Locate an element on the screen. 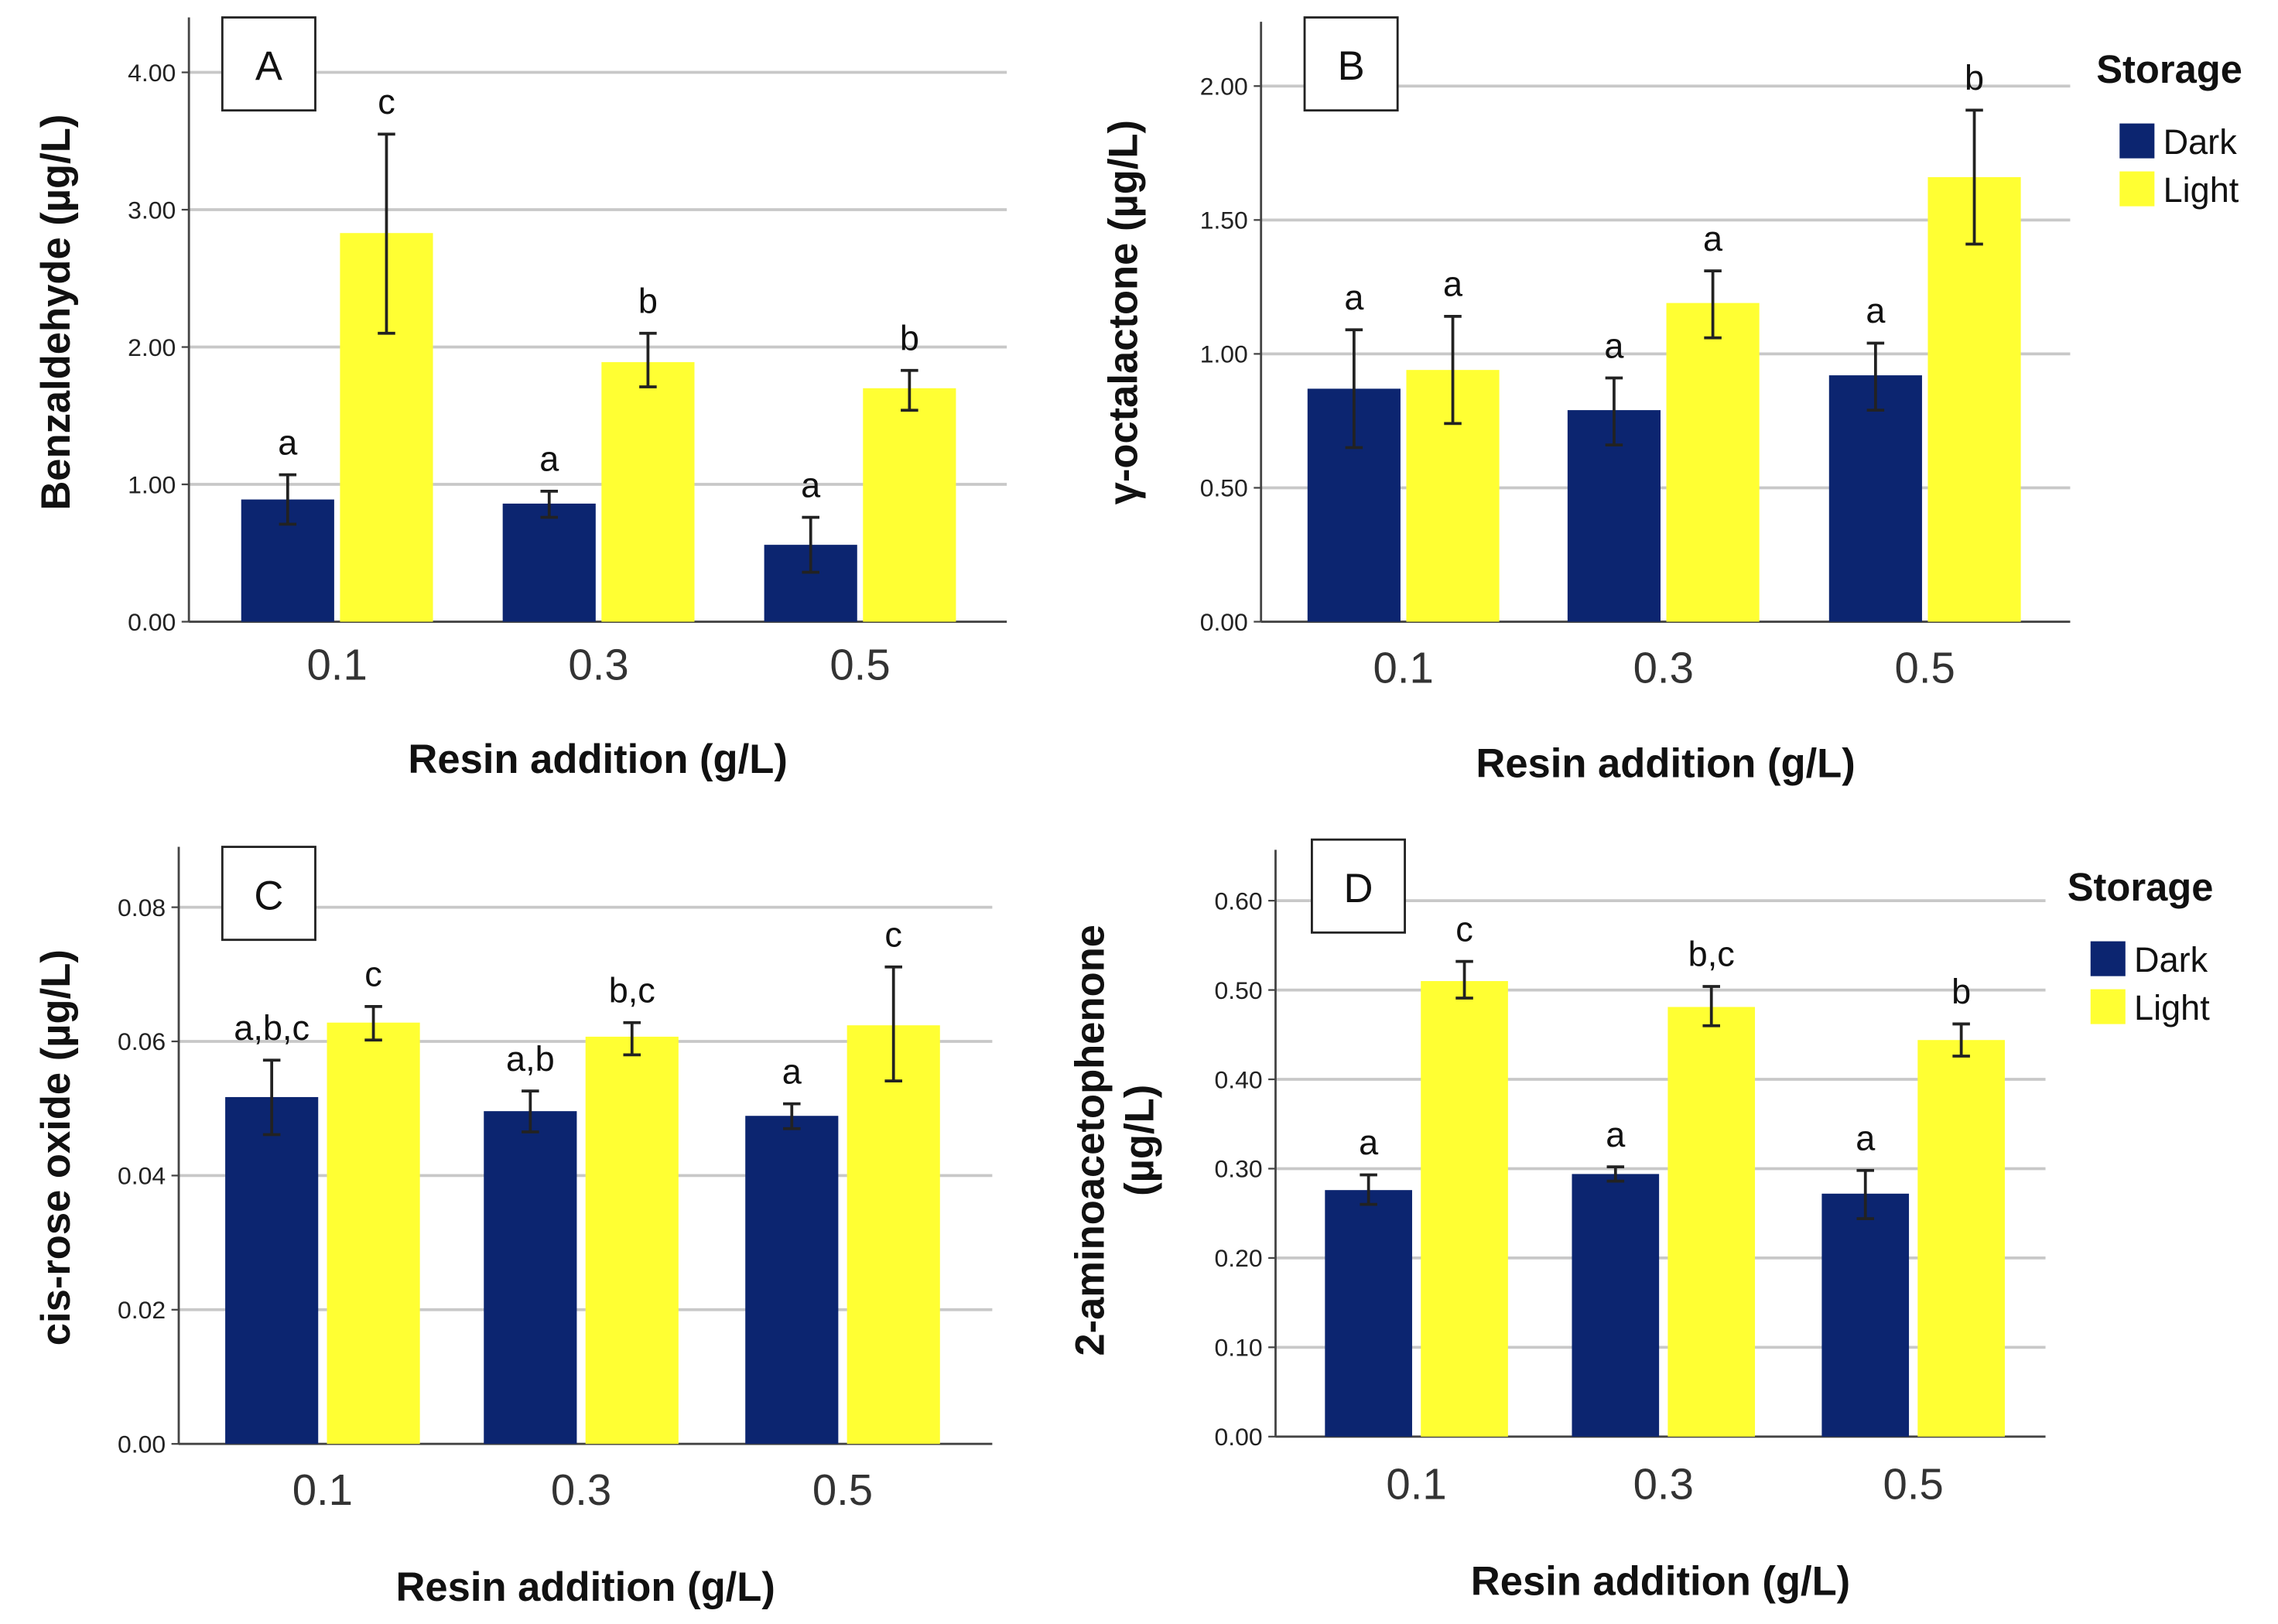  panel-label: D is located at coordinates (1358, 888).